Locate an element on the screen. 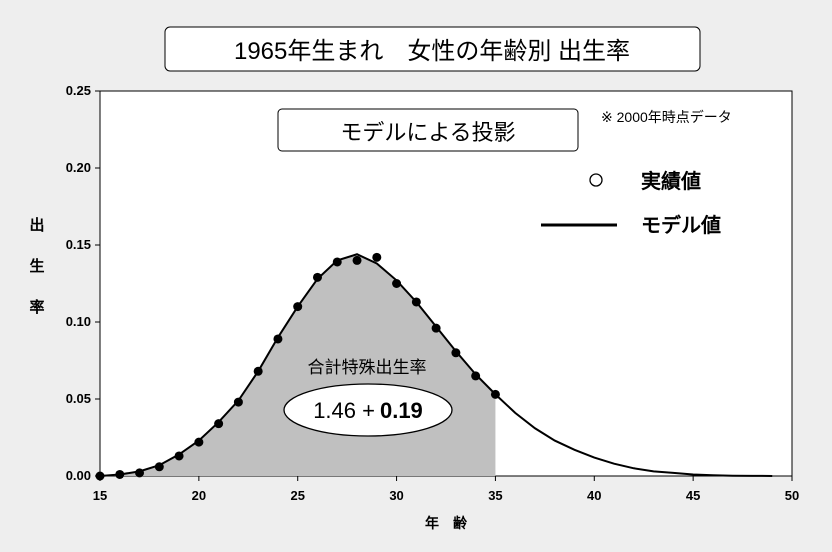 The width and height of the screenshot is (832, 552). x-tick-label: 15 is located at coordinates (100, 495).